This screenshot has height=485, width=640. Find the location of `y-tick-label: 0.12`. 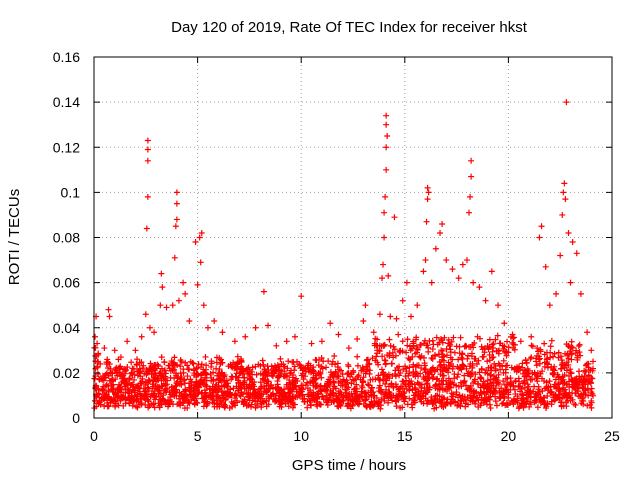

y-tick-label: 0.12 is located at coordinates (66, 147).